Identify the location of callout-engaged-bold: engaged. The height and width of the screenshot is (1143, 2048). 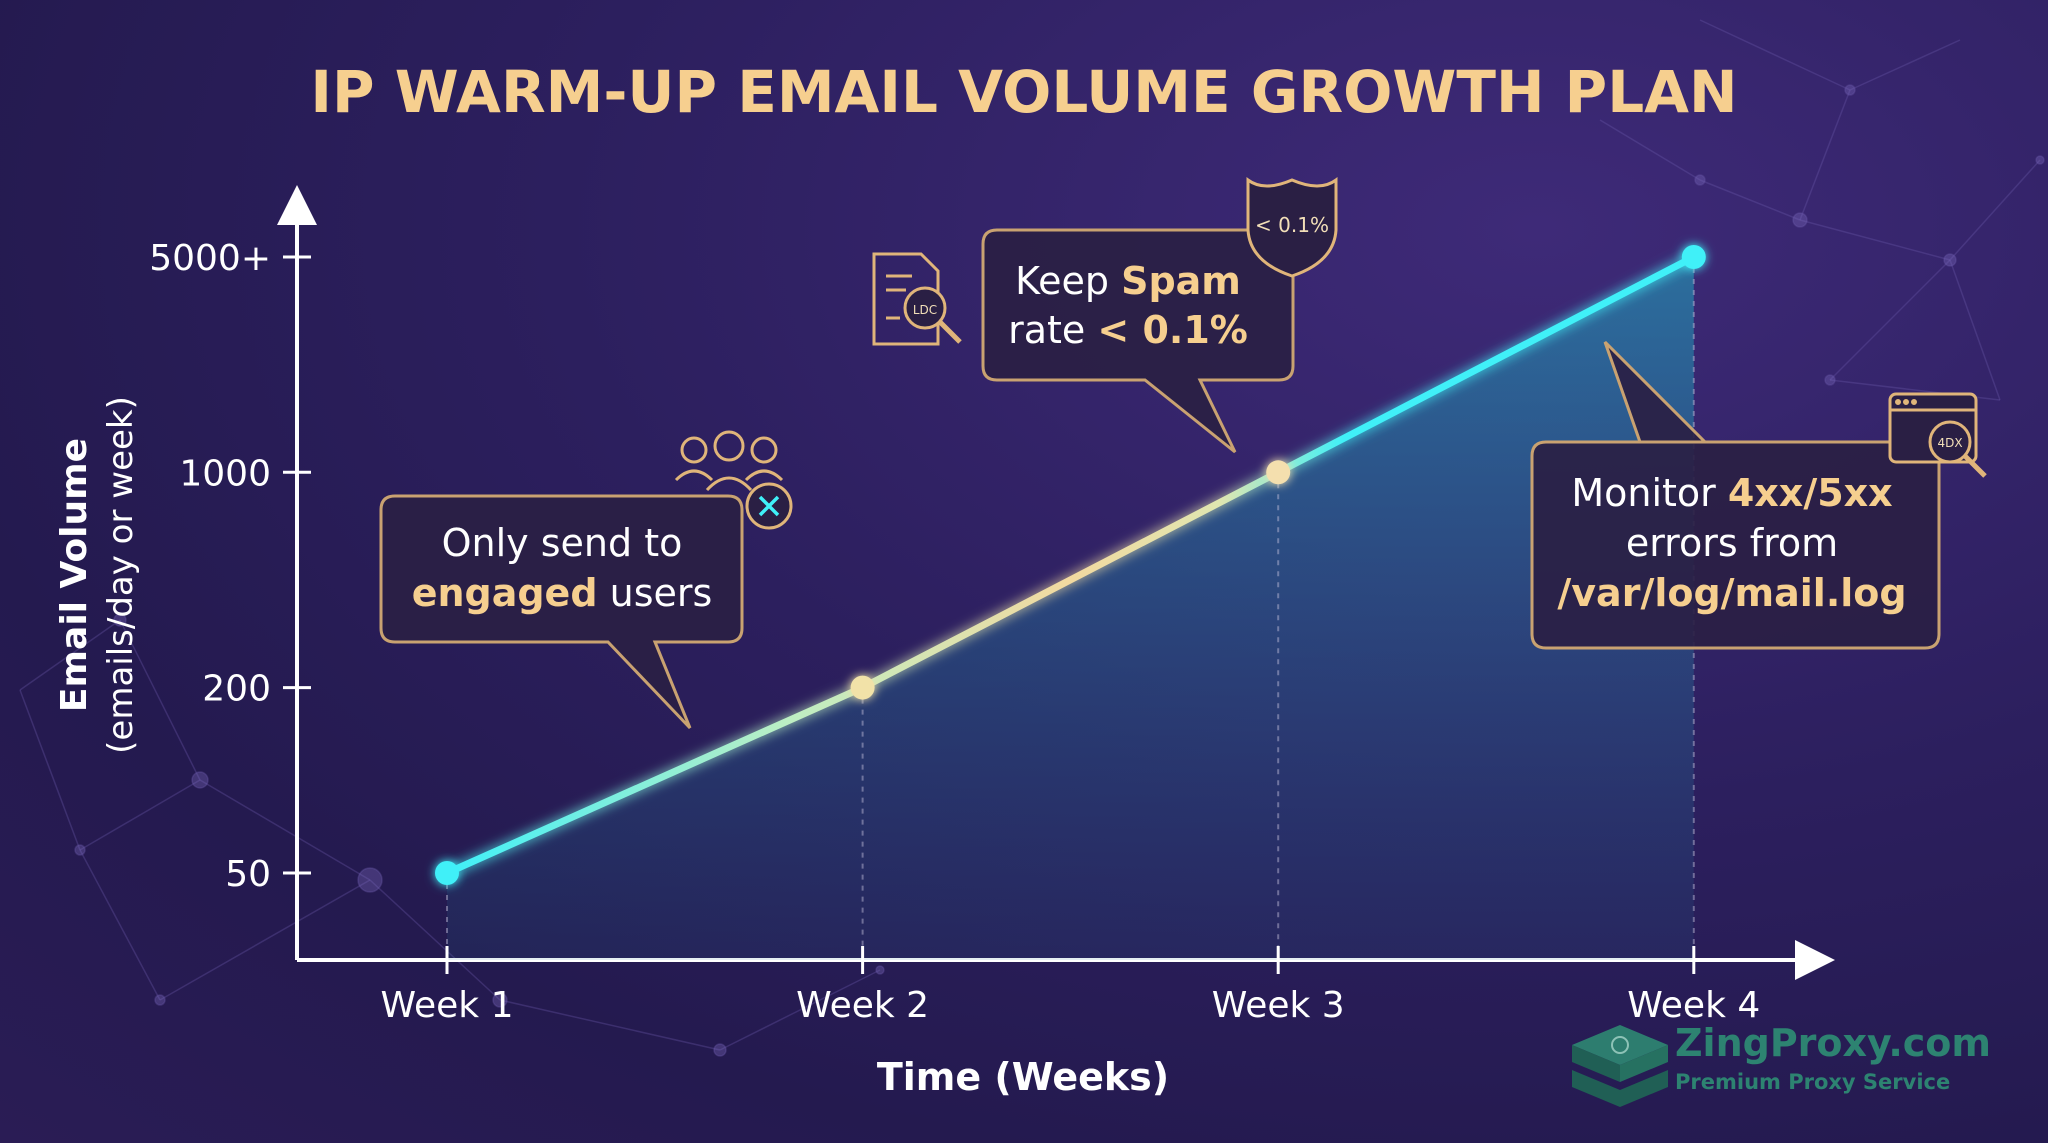
(505, 593).